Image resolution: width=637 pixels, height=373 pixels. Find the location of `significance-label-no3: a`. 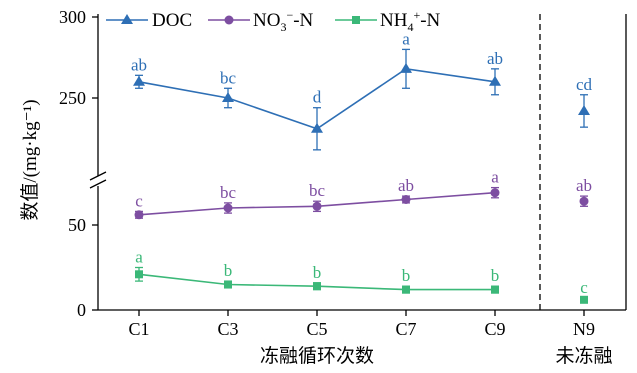

significance-label-no3: a is located at coordinates (495, 177).